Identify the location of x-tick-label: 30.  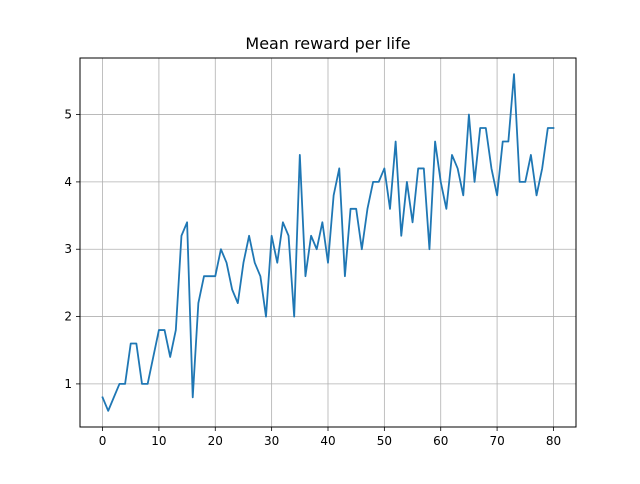
(271, 441).